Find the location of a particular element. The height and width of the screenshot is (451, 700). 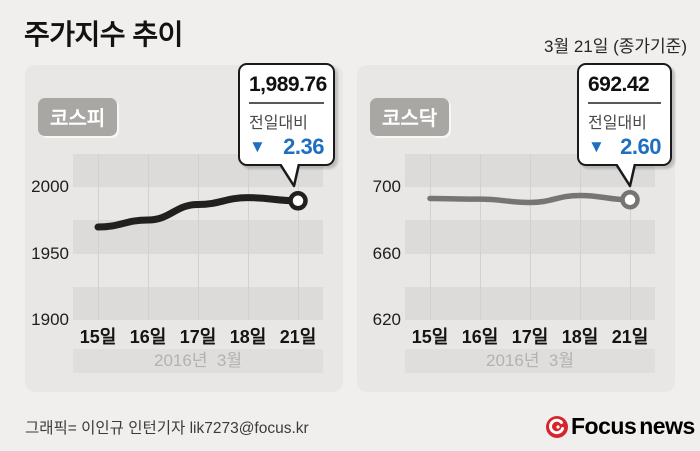

focus-logo-swirl-icon is located at coordinates (557, 426).